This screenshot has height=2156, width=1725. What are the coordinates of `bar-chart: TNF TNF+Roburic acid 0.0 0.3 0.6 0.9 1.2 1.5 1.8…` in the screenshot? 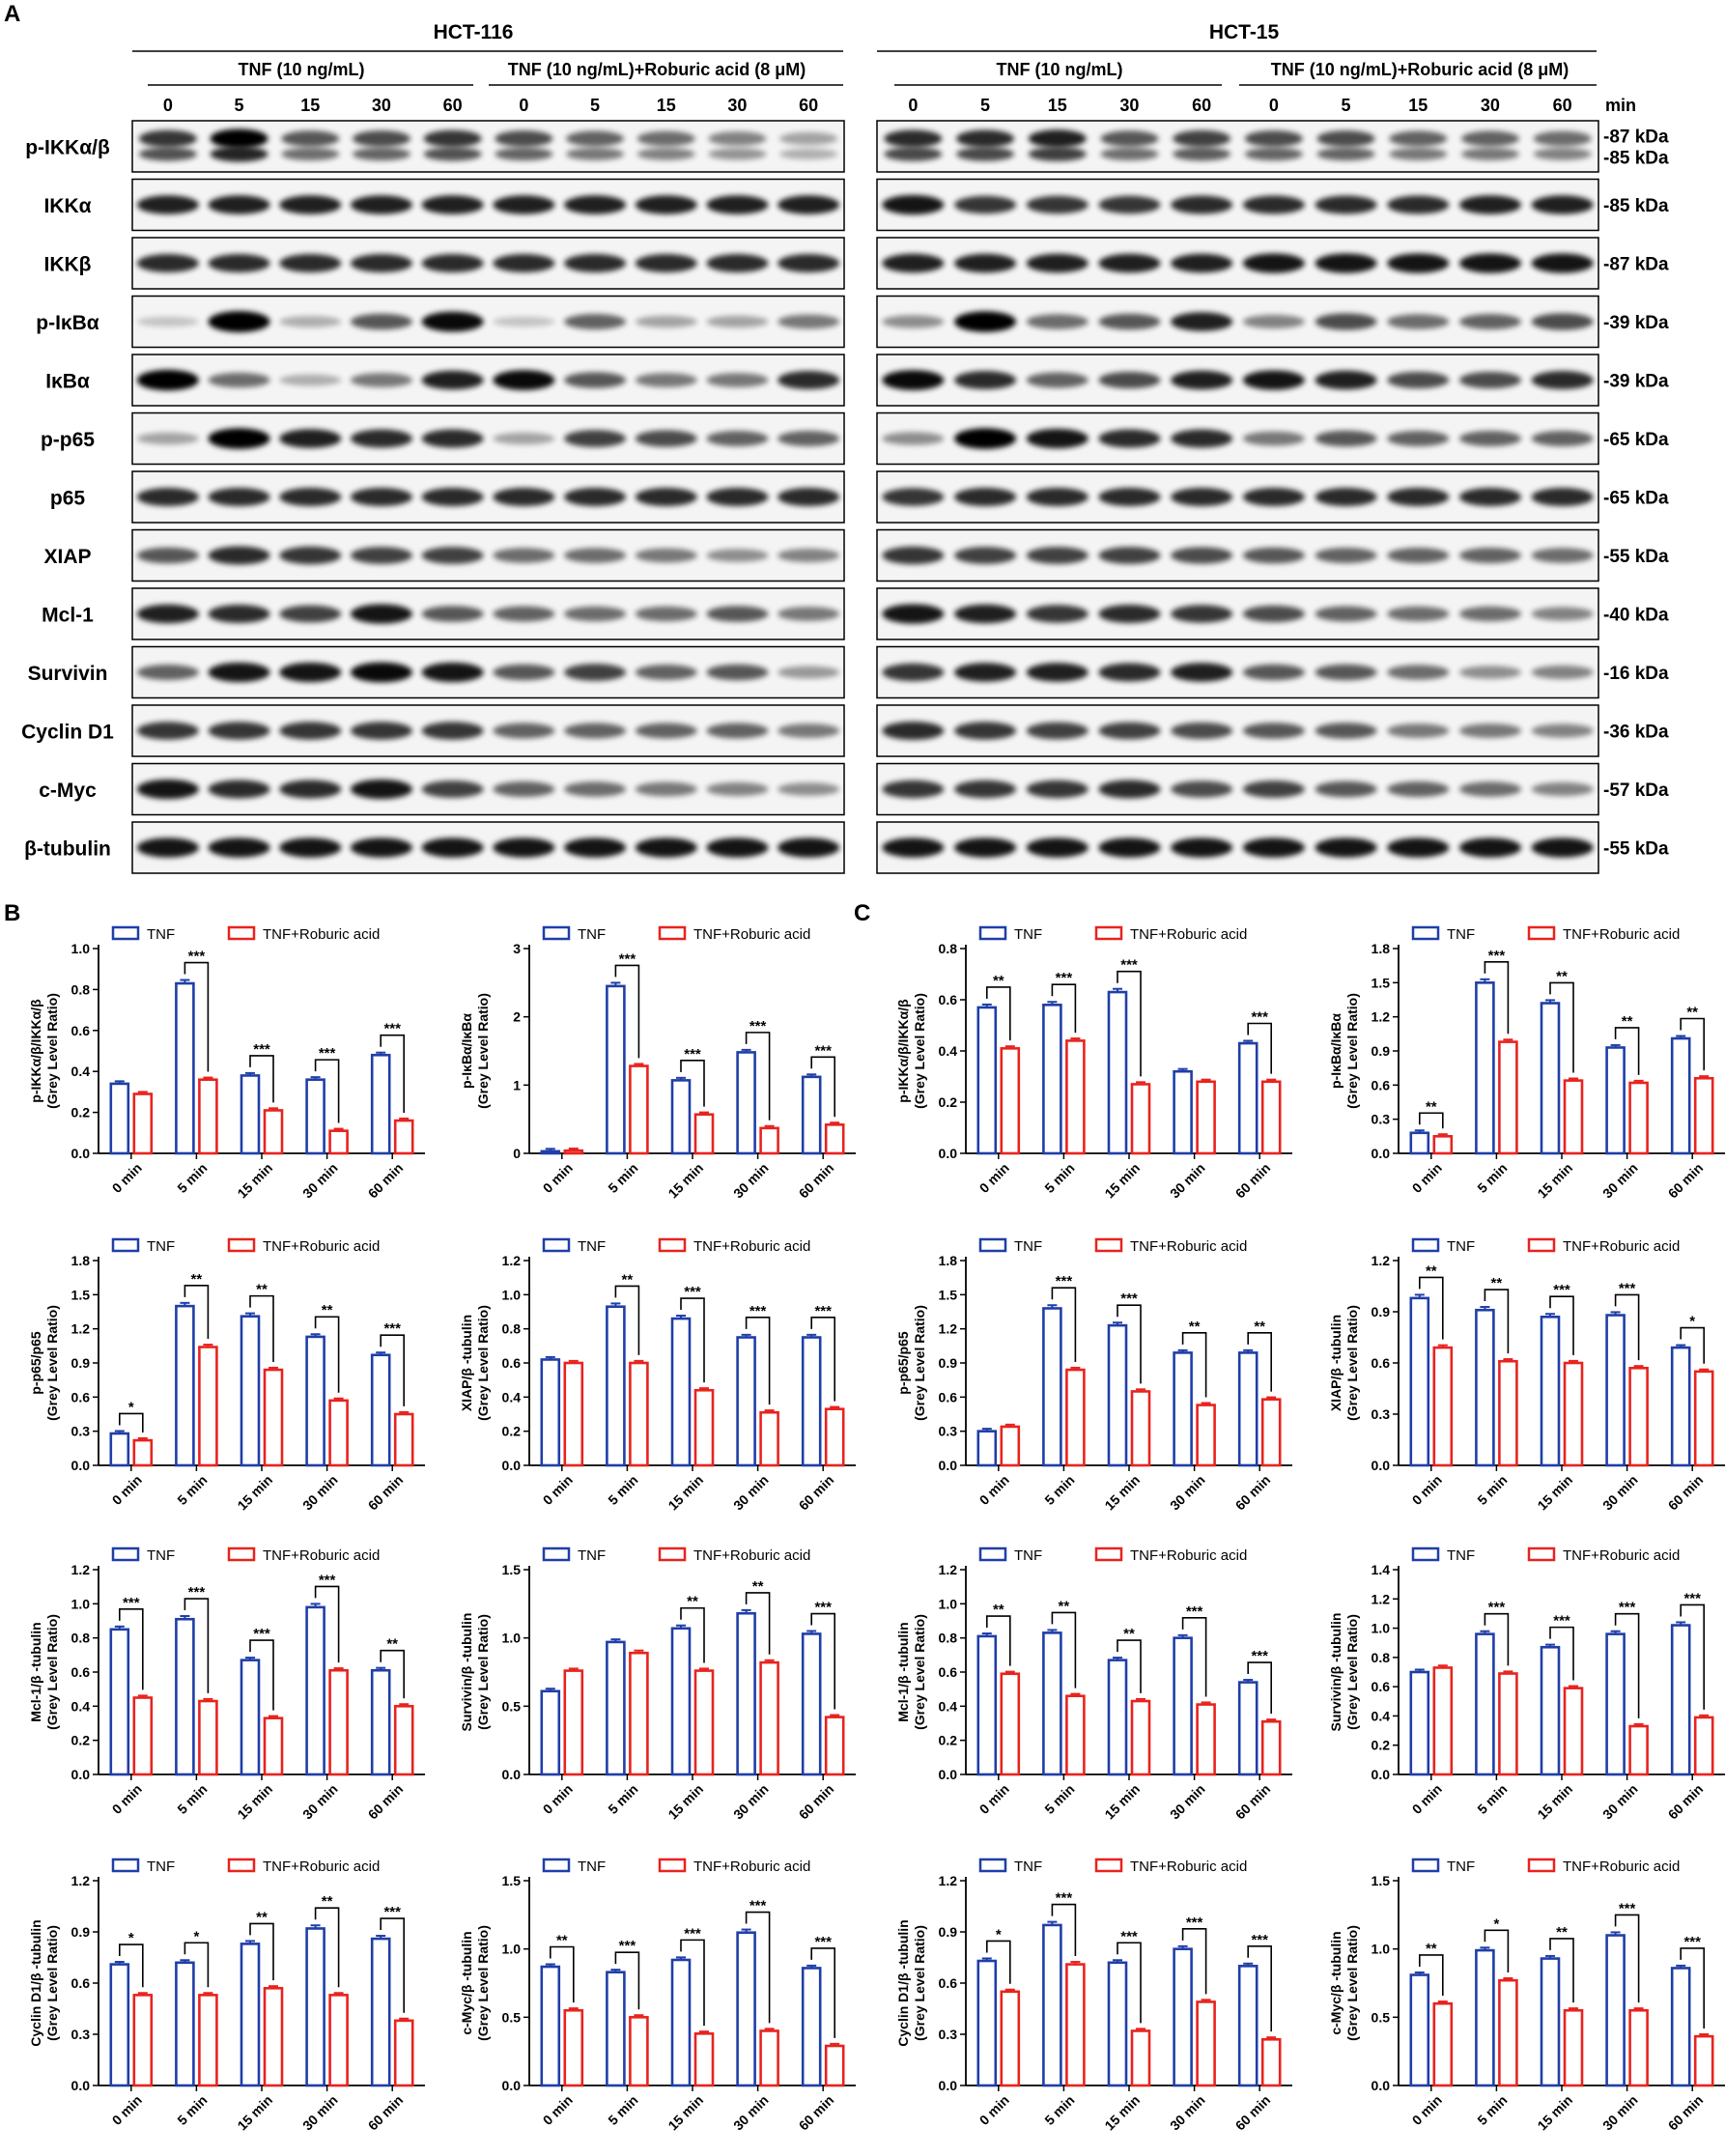 It's located at (1526, 1063).